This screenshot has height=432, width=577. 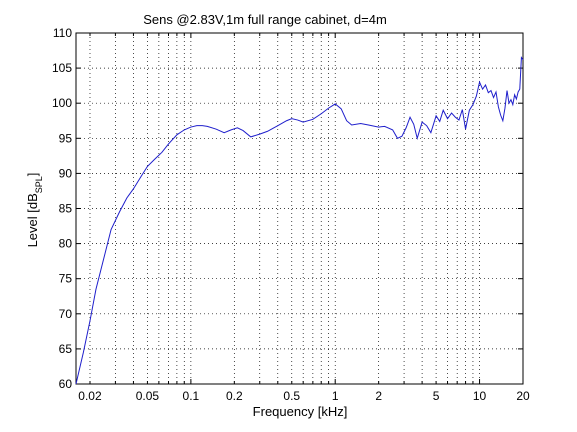 I want to click on x-tick-labels: 0.02 0.05 0.1 0.2 0.5 1 2 5 10 20, so click(x=304, y=396).